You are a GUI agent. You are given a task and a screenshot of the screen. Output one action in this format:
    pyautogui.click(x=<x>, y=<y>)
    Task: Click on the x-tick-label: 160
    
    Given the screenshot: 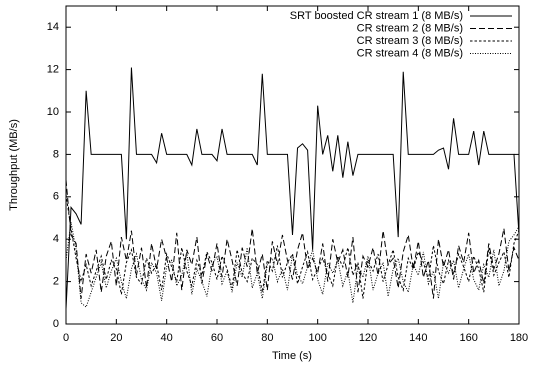 What is the action you would take?
    pyautogui.click(x=468, y=338)
    